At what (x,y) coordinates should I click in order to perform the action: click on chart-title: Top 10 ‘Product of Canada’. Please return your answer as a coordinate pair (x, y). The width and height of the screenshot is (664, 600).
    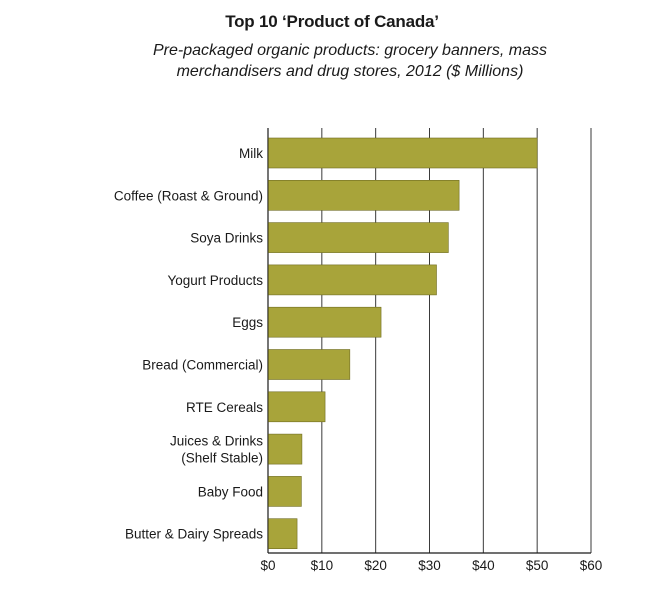
    Looking at the image, I should click on (332, 21).